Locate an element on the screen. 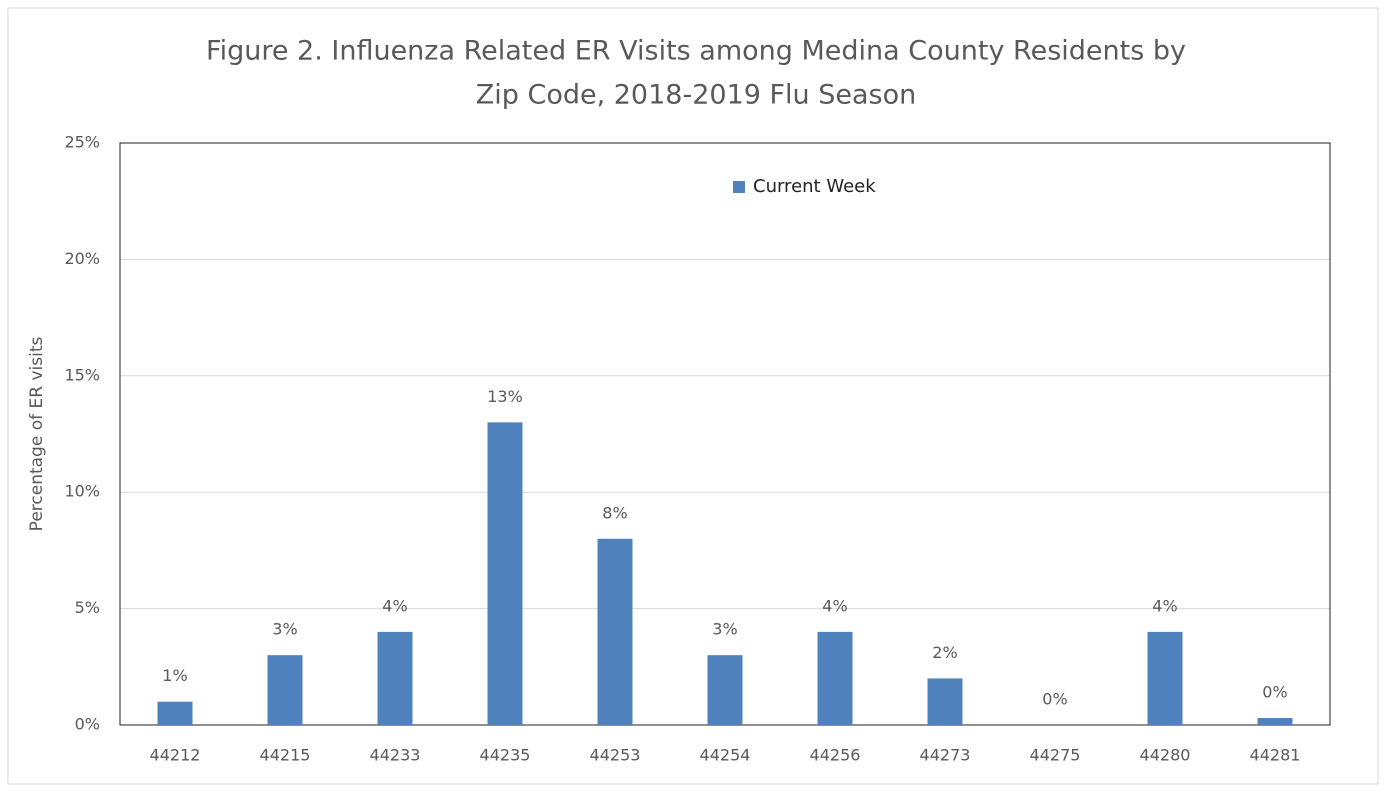  x-tick-label: 44254 is located at coordinates (725, 755).